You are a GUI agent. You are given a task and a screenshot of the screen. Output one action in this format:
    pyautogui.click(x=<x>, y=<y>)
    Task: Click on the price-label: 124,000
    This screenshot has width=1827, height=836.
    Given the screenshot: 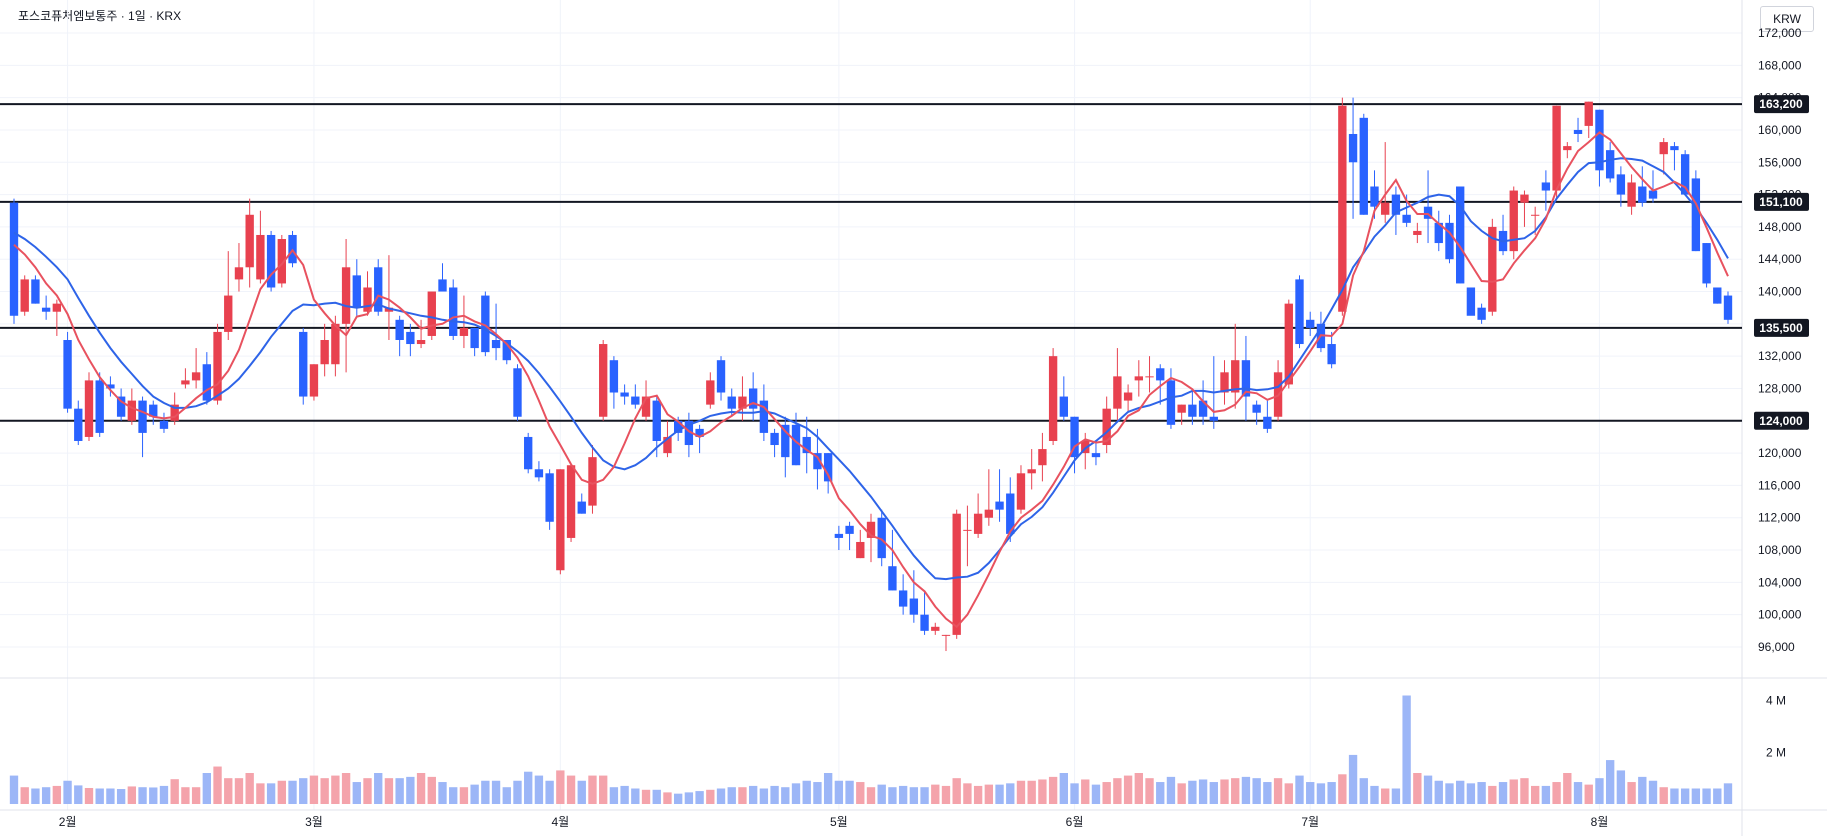 What is the action you would take?
    pyautogui.click(x=1781, y=421)
    